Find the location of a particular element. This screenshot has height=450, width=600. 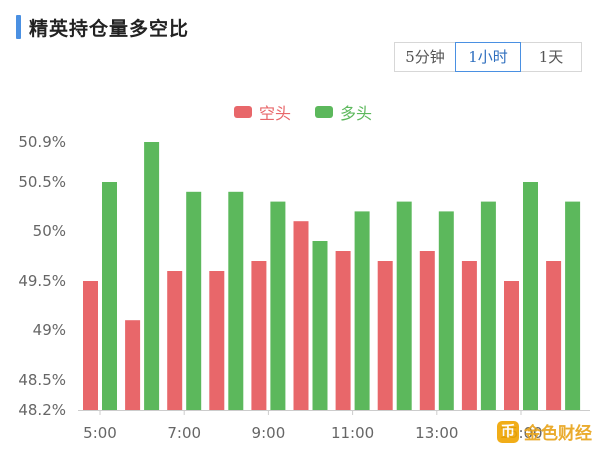

page-title: 精英持仓量多空比 is located at coordinates (109, 28).